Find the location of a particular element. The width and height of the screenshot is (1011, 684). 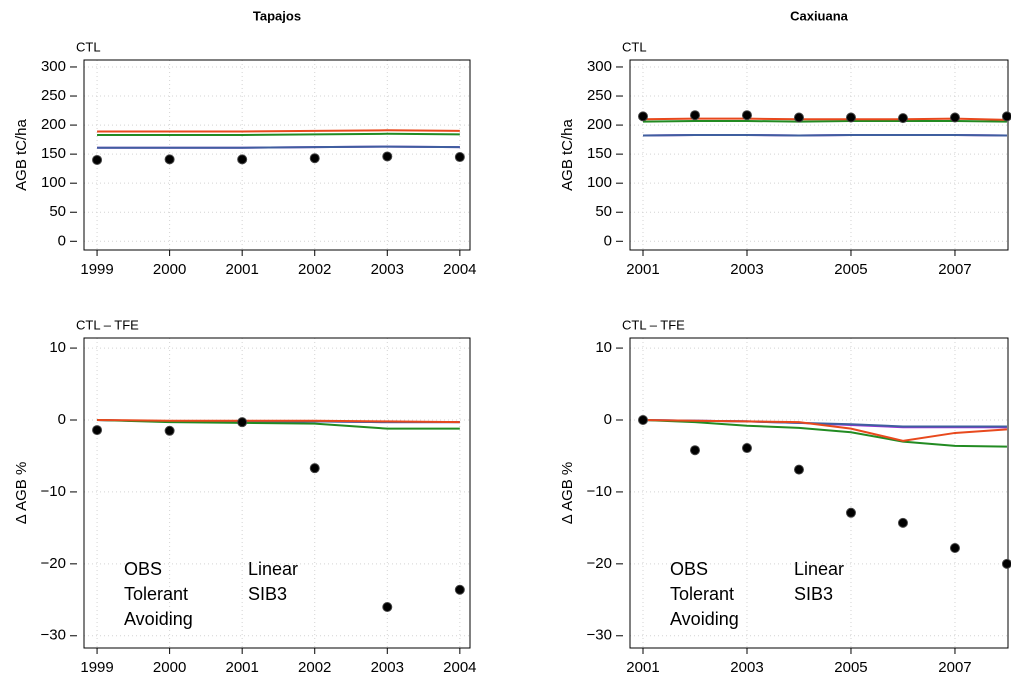

panel-title: Tapajos is located at coordinates (277, 15).